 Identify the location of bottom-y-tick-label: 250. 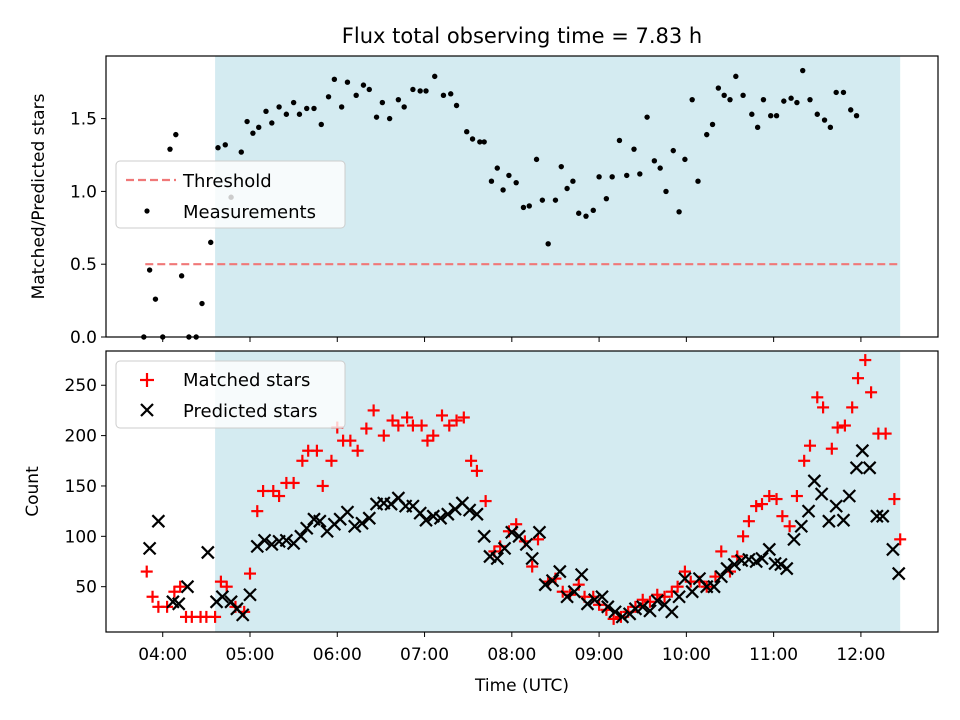
(81, 386).